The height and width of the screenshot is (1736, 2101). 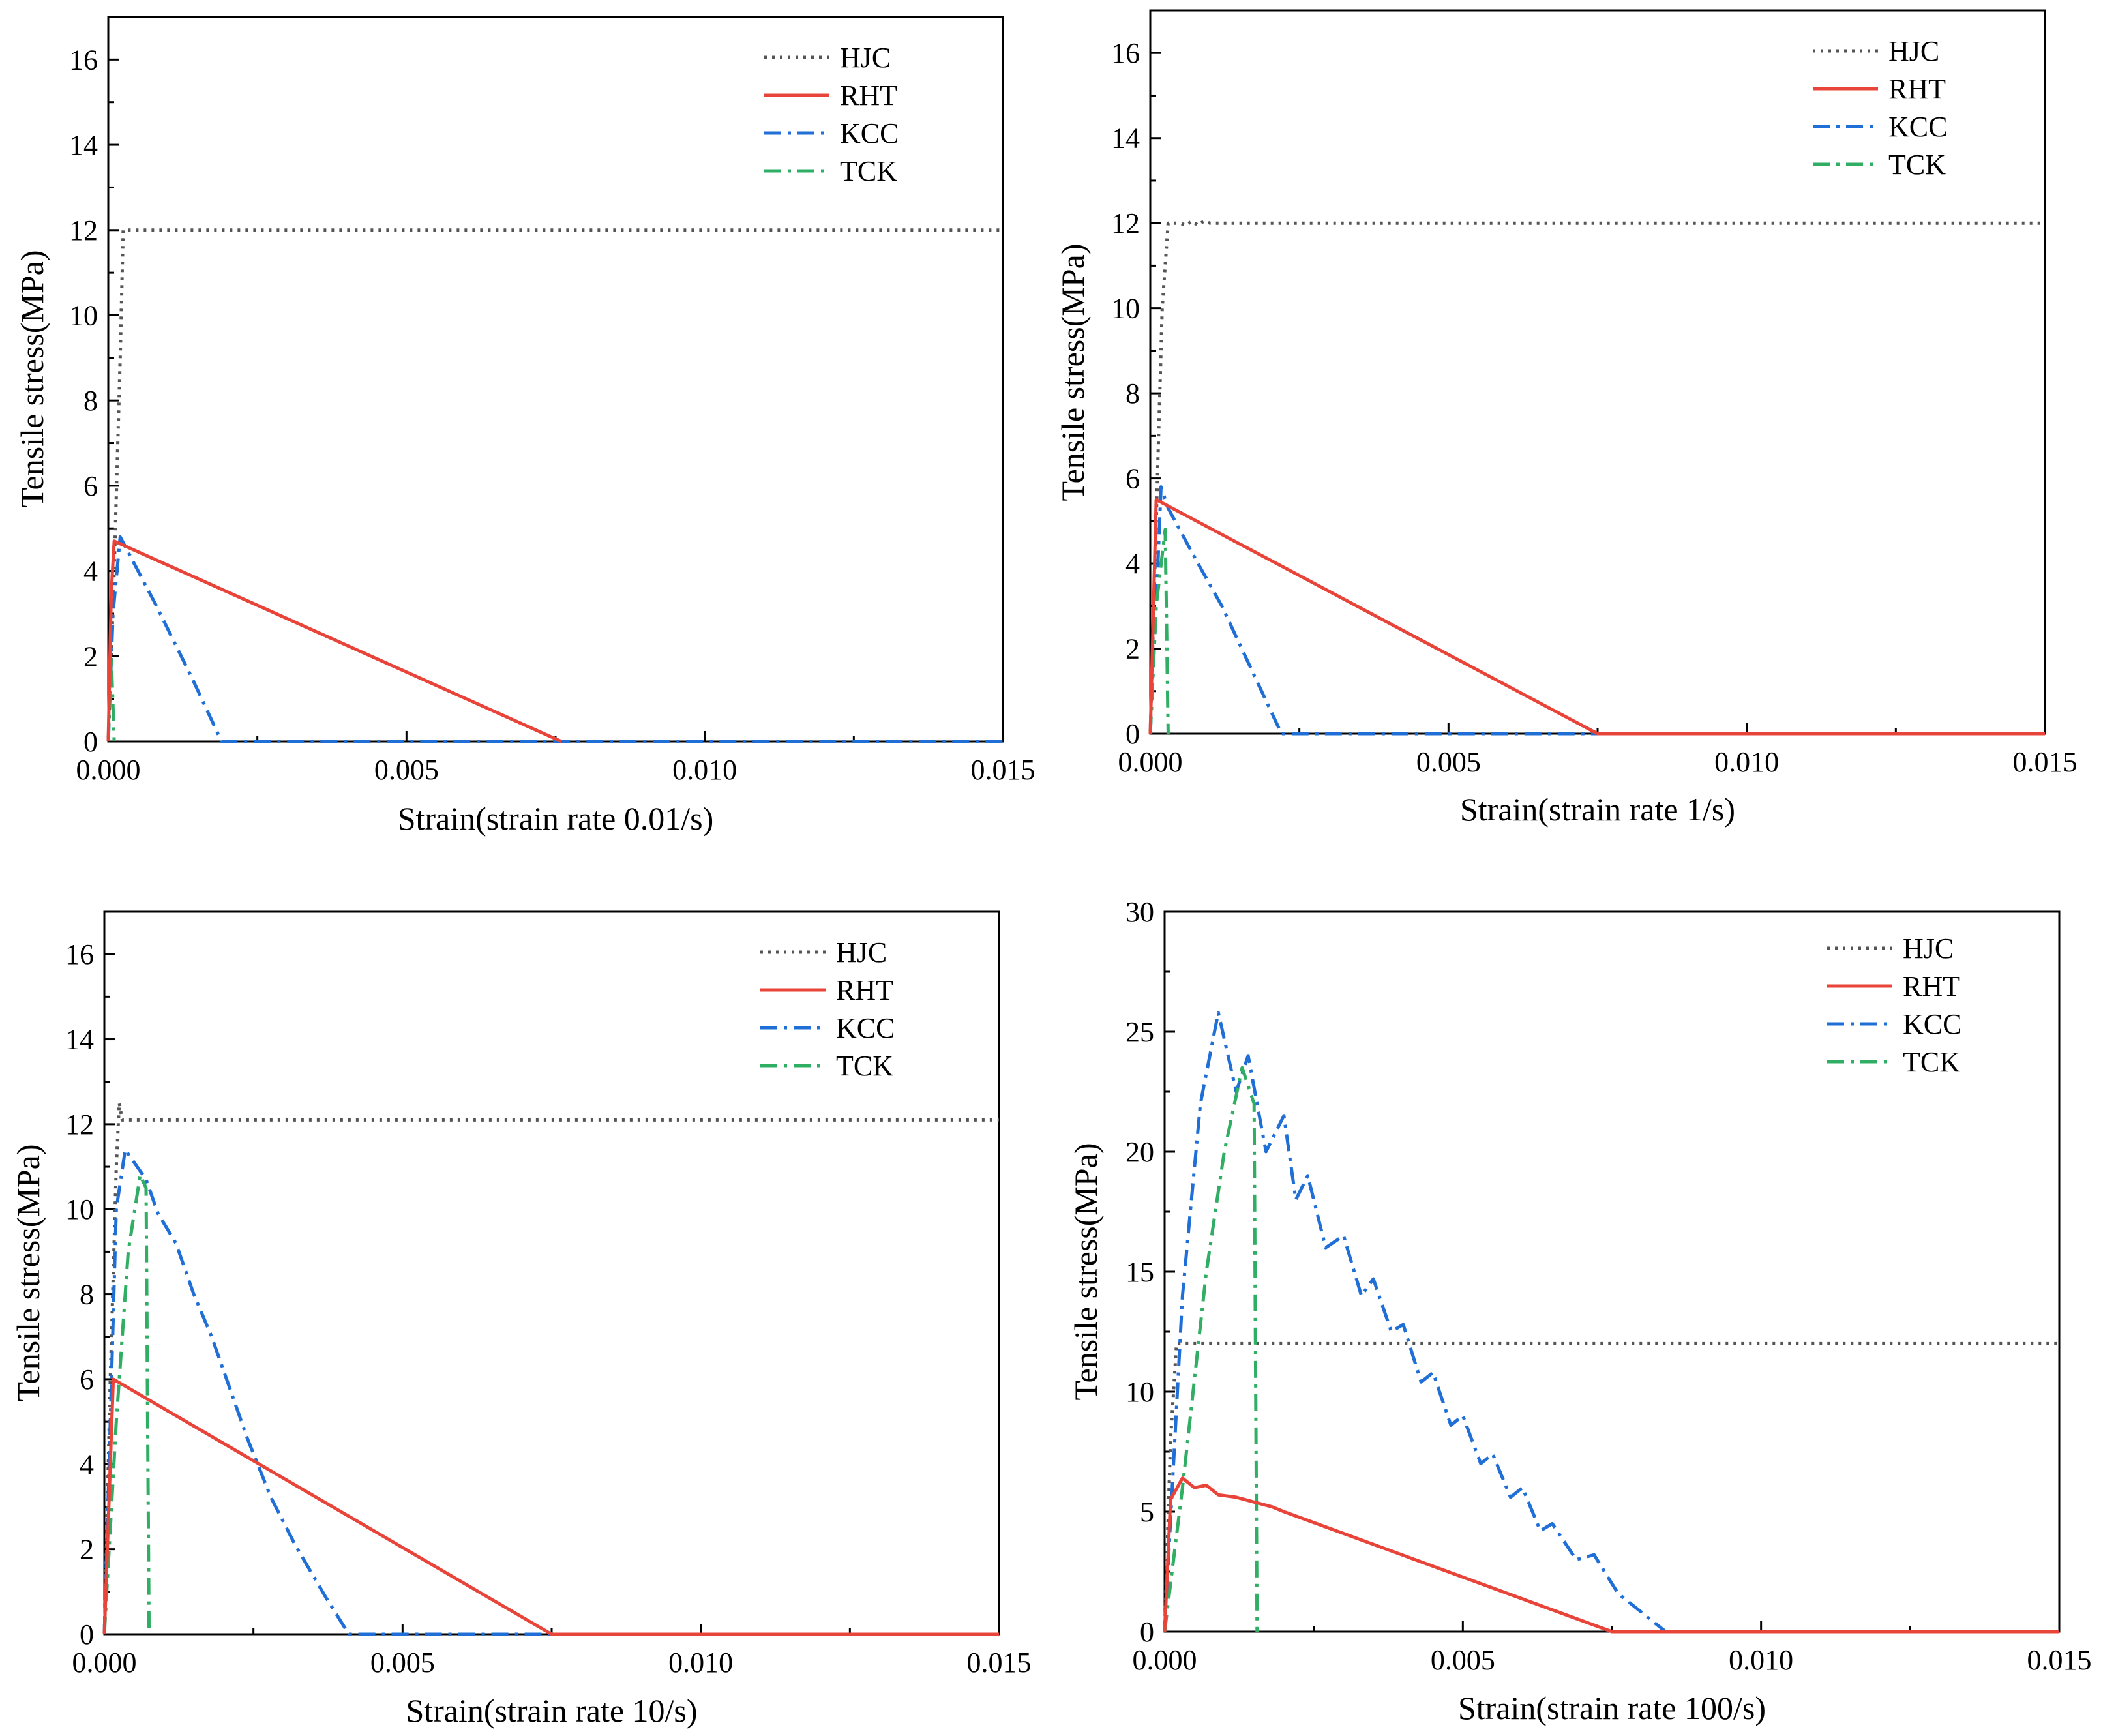 What do you see at coordinates (1140, 1152) in the screenshot?
I see `y-tick-label: 20` at bounding box center [1140, 1152].